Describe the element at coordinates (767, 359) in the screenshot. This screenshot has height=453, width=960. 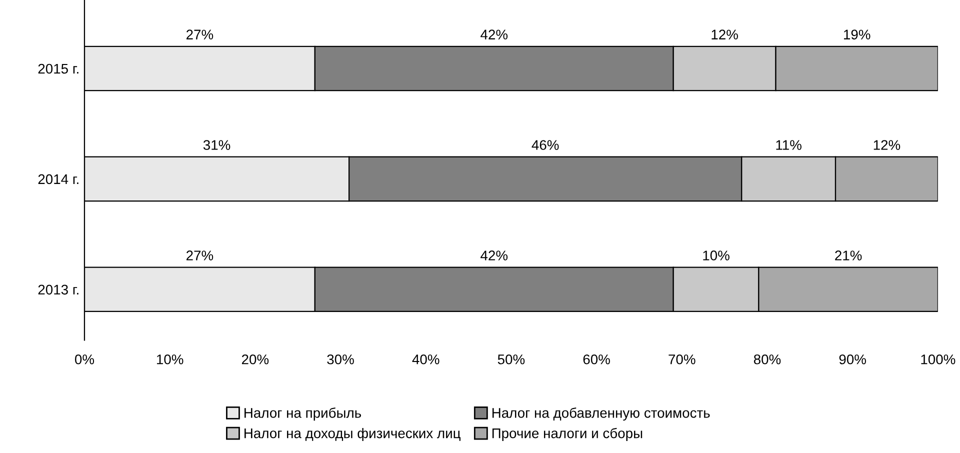
I see `x-tick-label: 80%` at that location.